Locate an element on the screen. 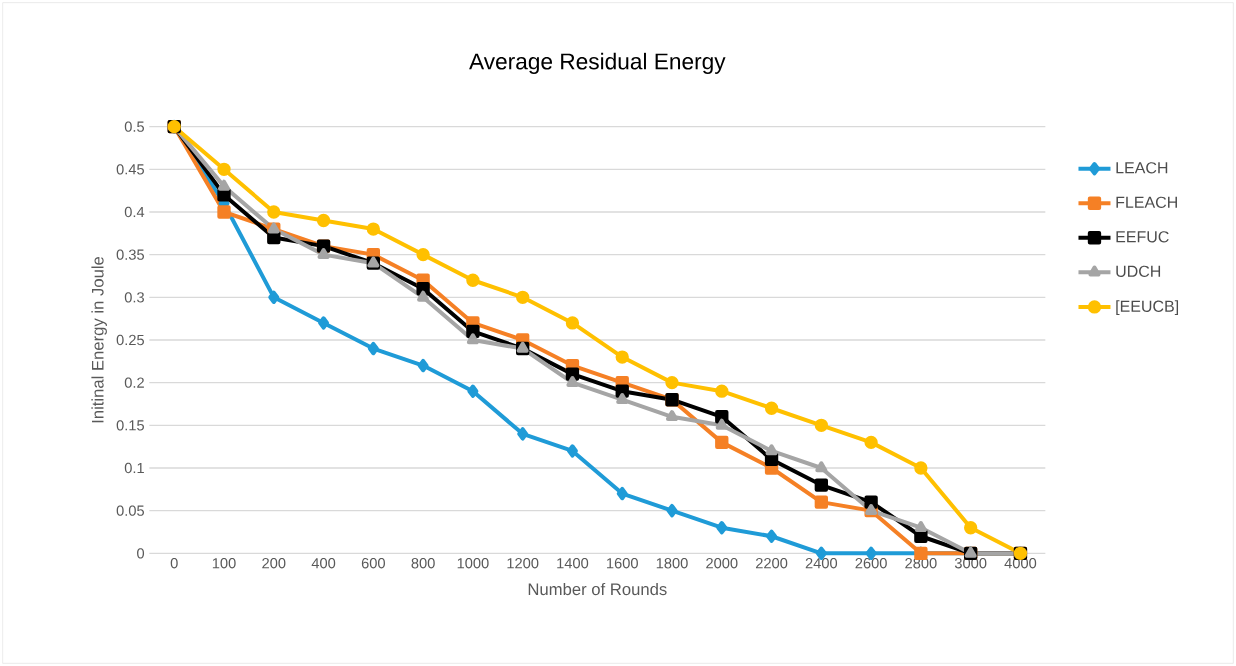  x-tick-label: 800 is located at coordinates (423, 563).